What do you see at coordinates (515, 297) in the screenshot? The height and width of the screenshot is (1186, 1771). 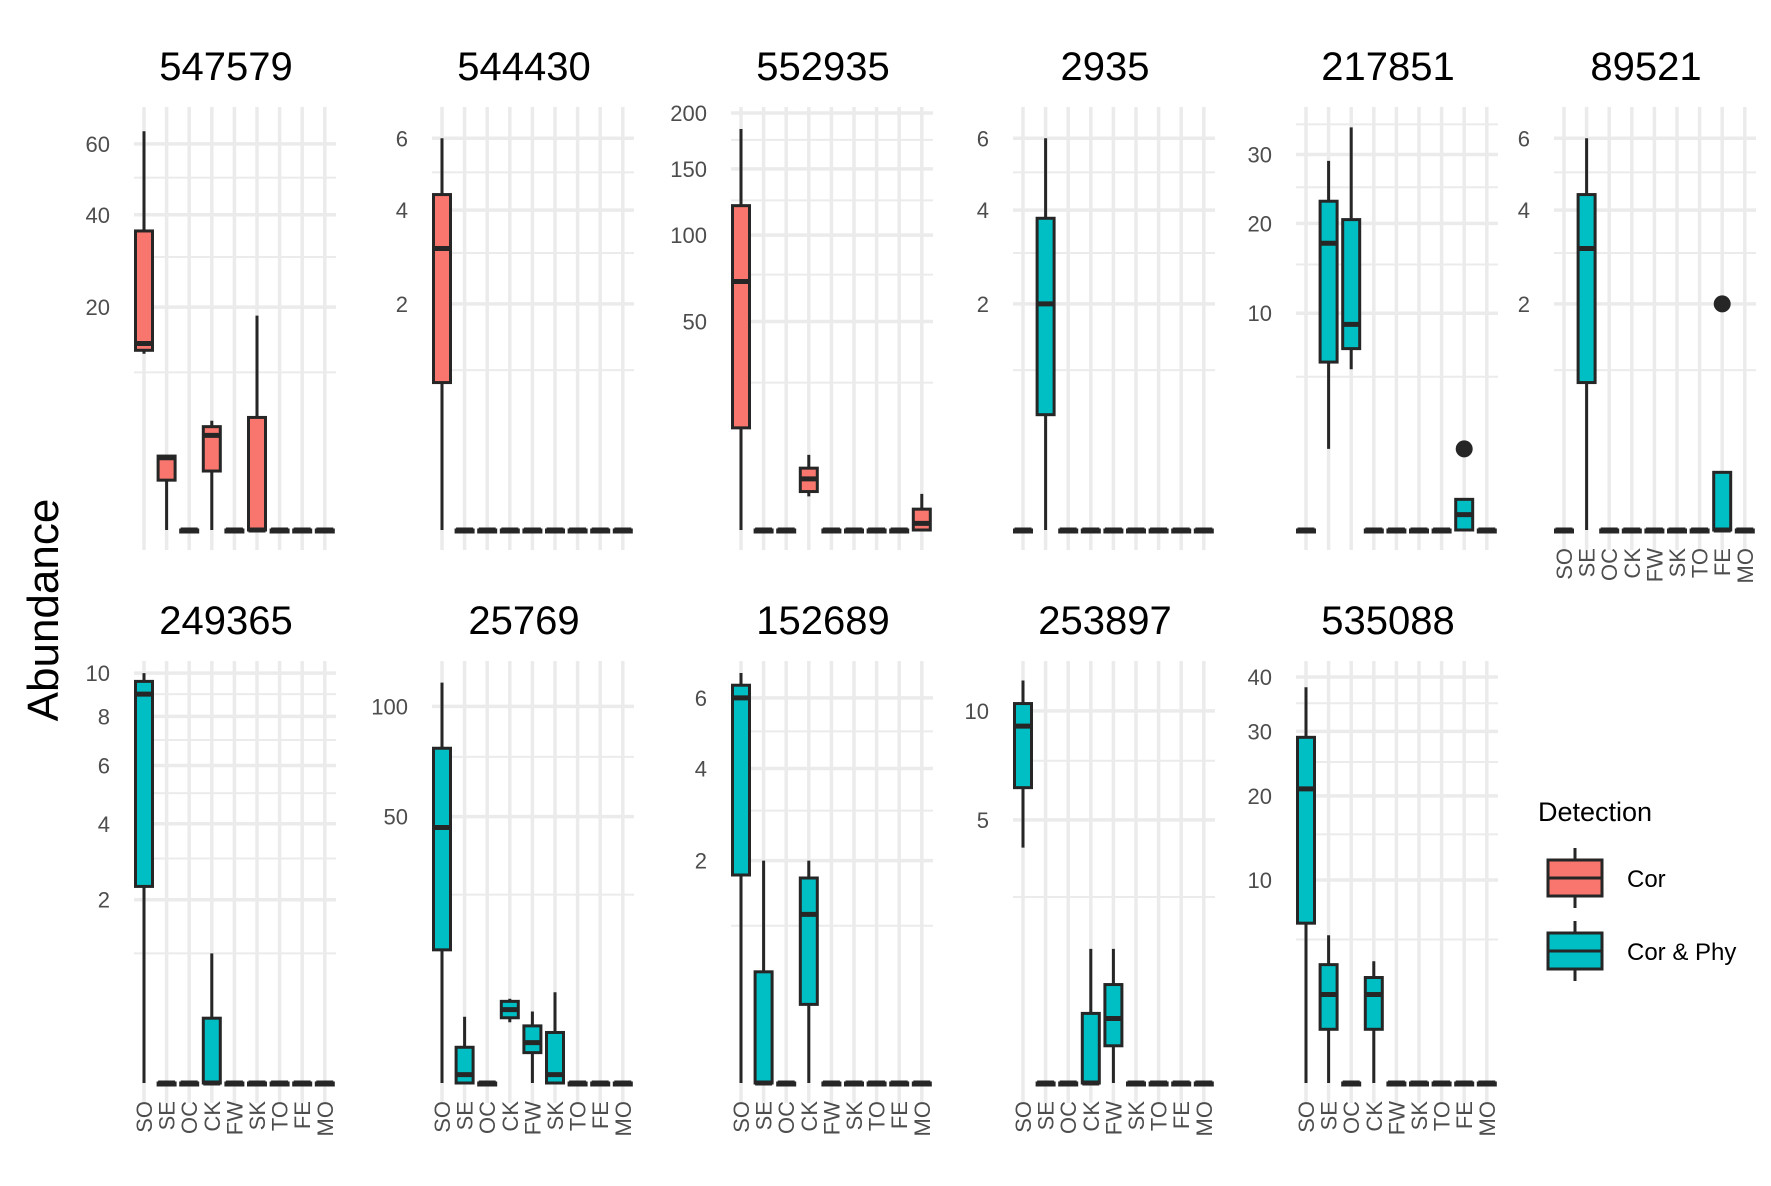 I see `facet-panel-544430: 2 4 6 544430` at bounding box center [515, 297].